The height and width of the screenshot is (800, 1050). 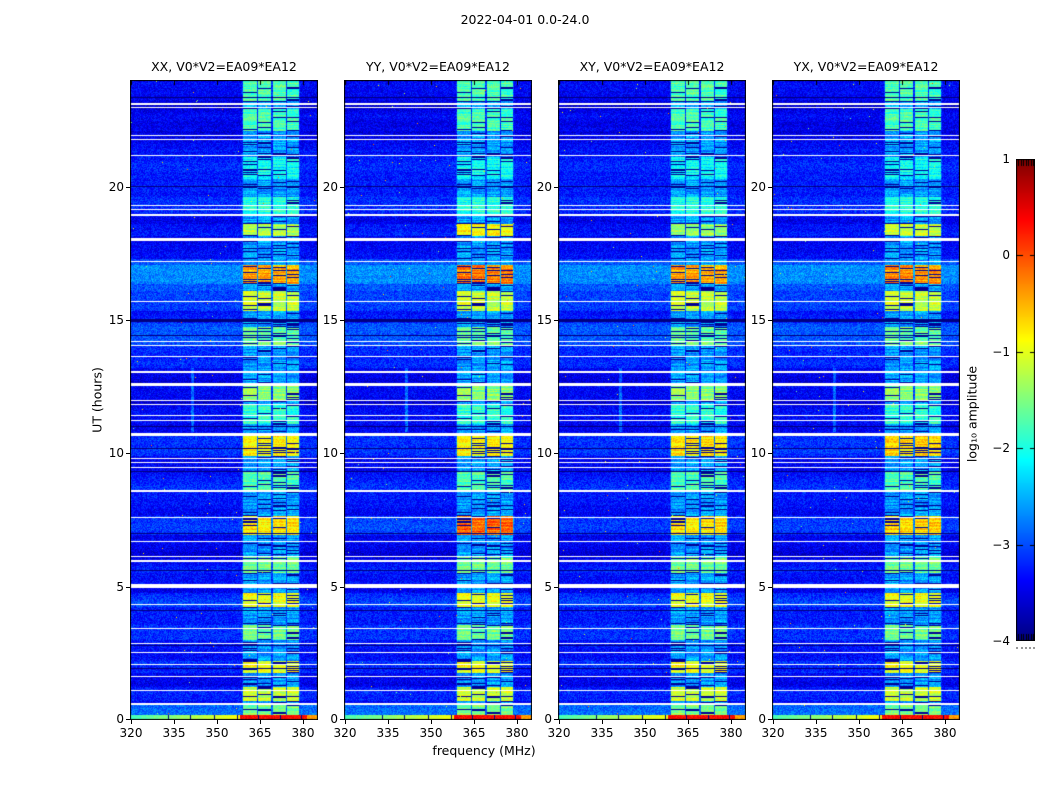 What do you see at coordinates (525, 19) in the screenshot?
I see `figure-title: 2022-04-01 0.0-24.0` at bounding box center [525, 19].